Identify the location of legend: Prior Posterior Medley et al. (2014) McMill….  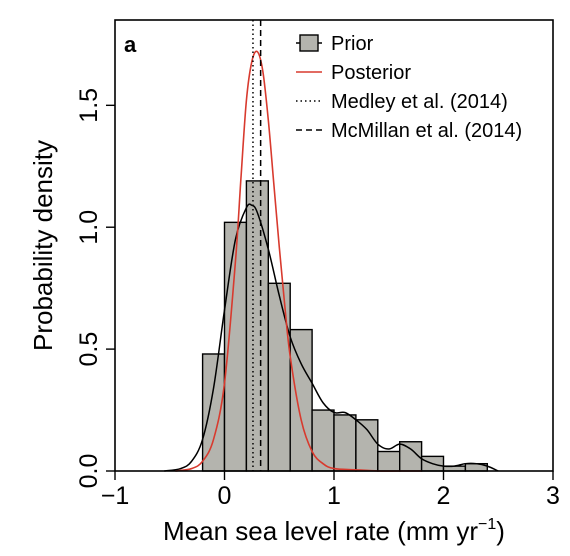
(409, 87).